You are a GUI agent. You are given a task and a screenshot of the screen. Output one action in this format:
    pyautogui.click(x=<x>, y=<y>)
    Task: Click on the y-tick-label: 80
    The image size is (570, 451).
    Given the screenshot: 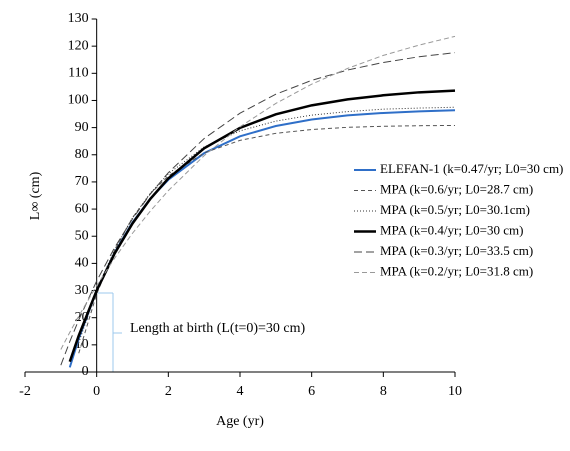 What is the action you would take?
    pyautogui.click(x=82, y=154)
    